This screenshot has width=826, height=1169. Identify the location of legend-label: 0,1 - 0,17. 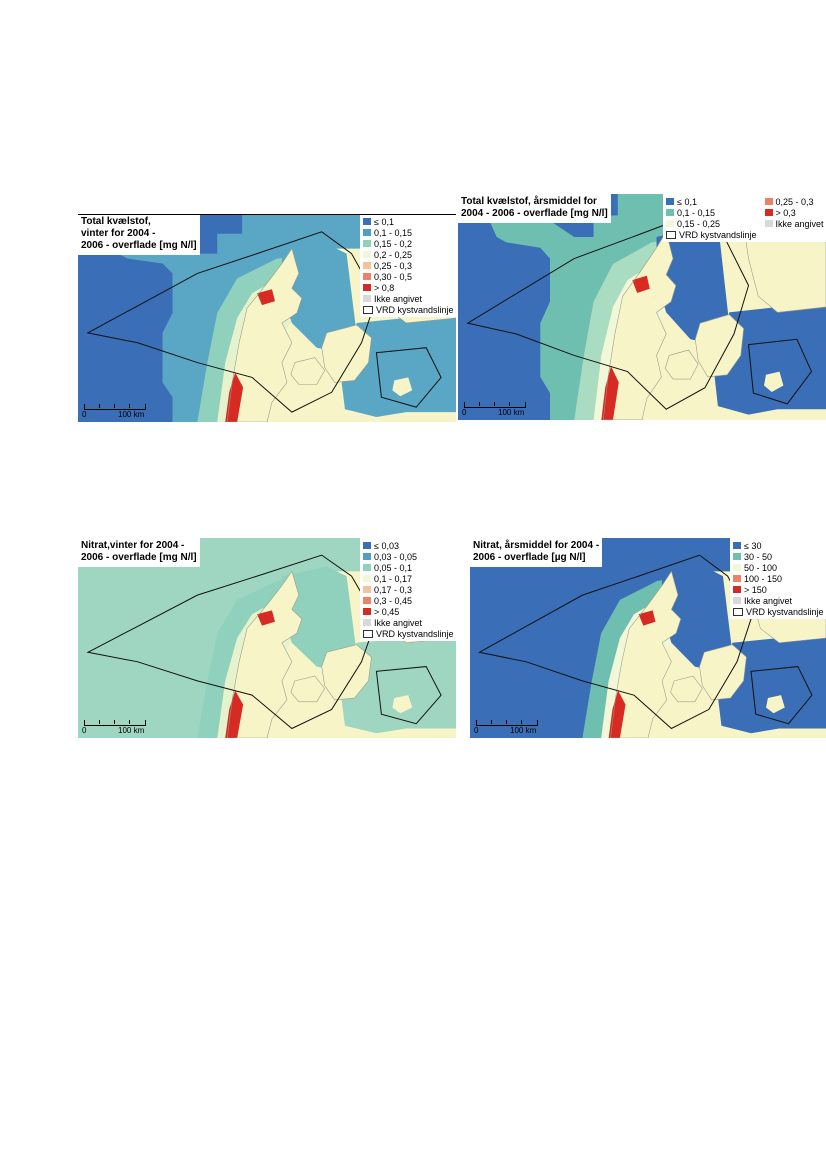
(393, 578).